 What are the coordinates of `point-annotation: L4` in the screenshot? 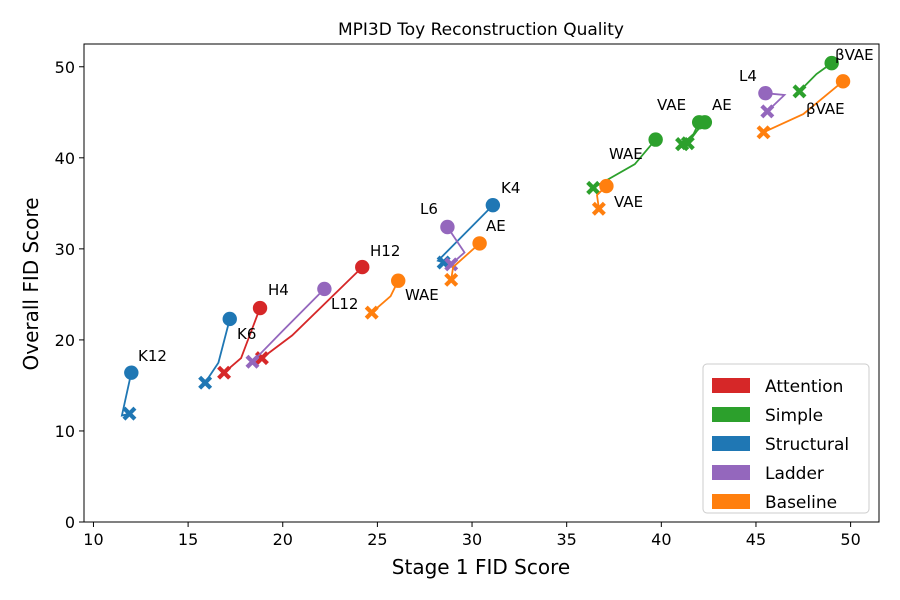 It's located at (748, 76).